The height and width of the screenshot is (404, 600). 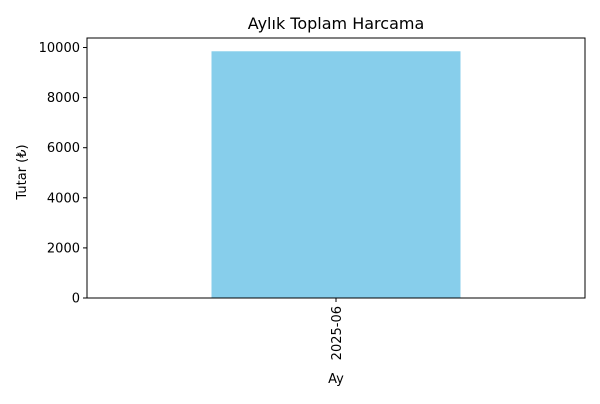 I want to click on y-axis-label: Tutar (₺), so click(x=22, y=172).